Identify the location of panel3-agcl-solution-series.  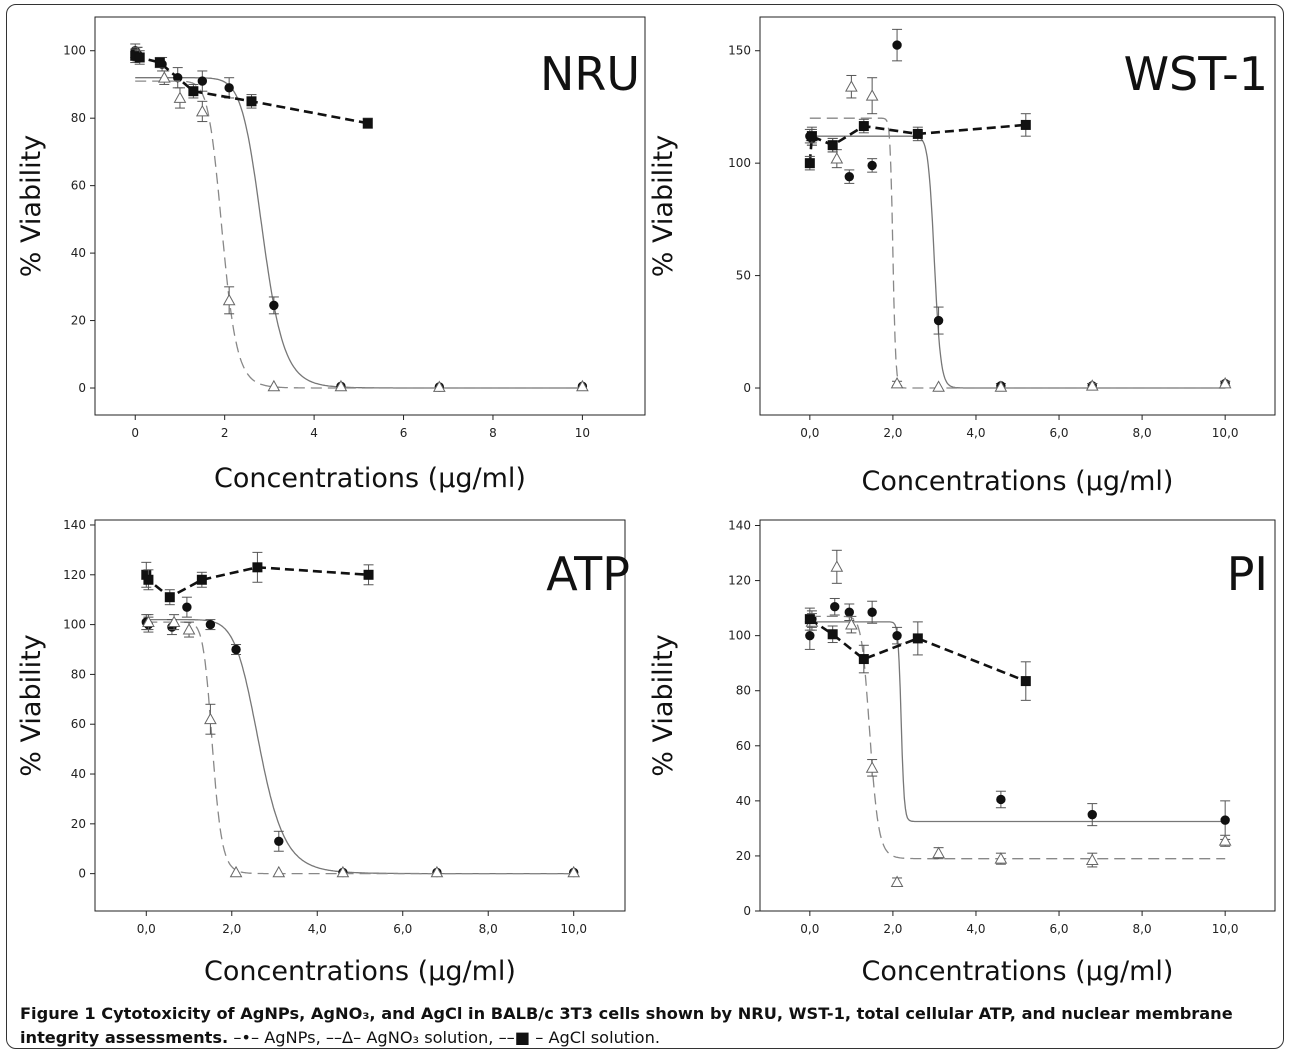
(917, 654).